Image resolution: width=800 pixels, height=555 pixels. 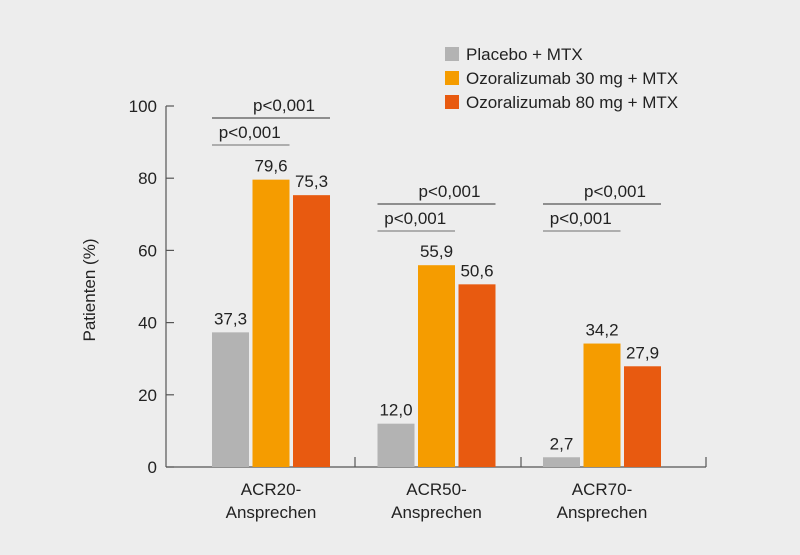 What do you see at coordinates (152, 467) in the screenshot?
I see `y-tick-label: 0` at bounding box center [152, 467].